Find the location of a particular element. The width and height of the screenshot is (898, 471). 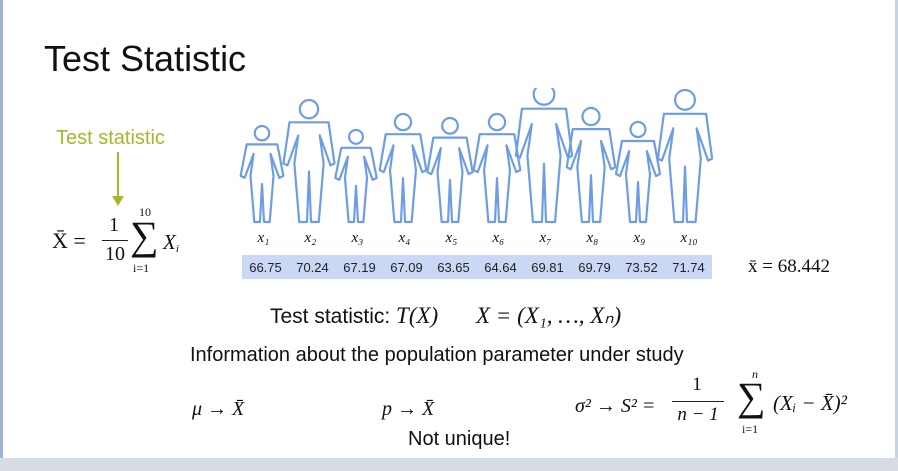

formula-sum-upper: 10 is located at coordinates (145, 212).